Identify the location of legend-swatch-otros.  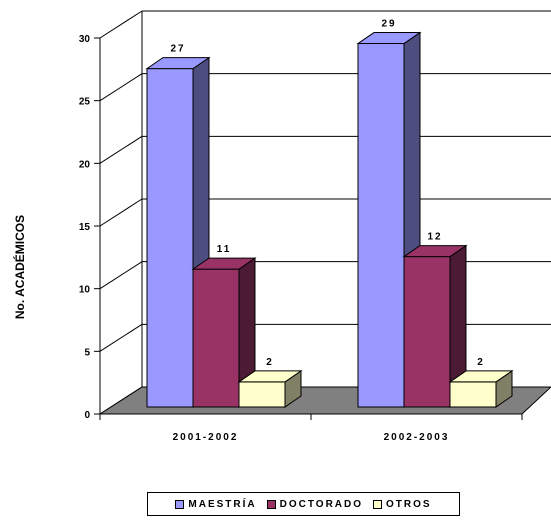
(378, 504).